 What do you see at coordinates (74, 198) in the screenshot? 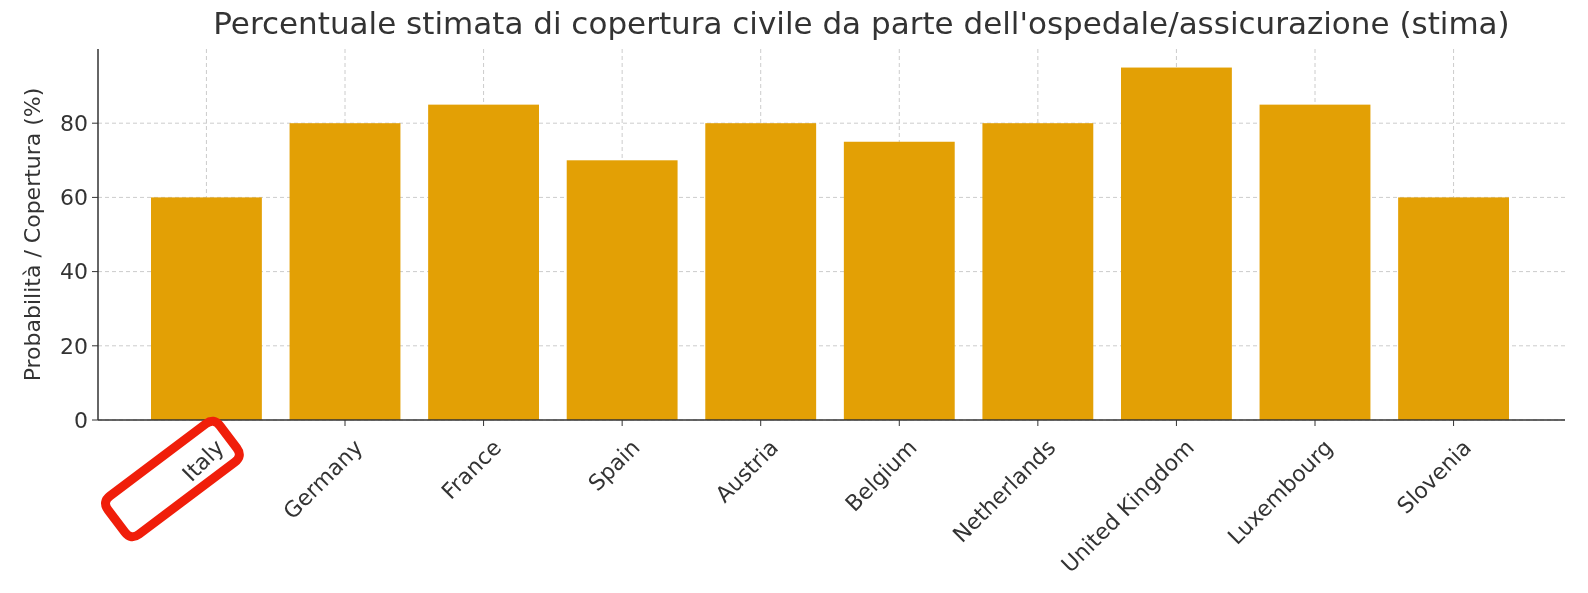
I see `y-tick-label: 60` at bounding box center [74, 198].